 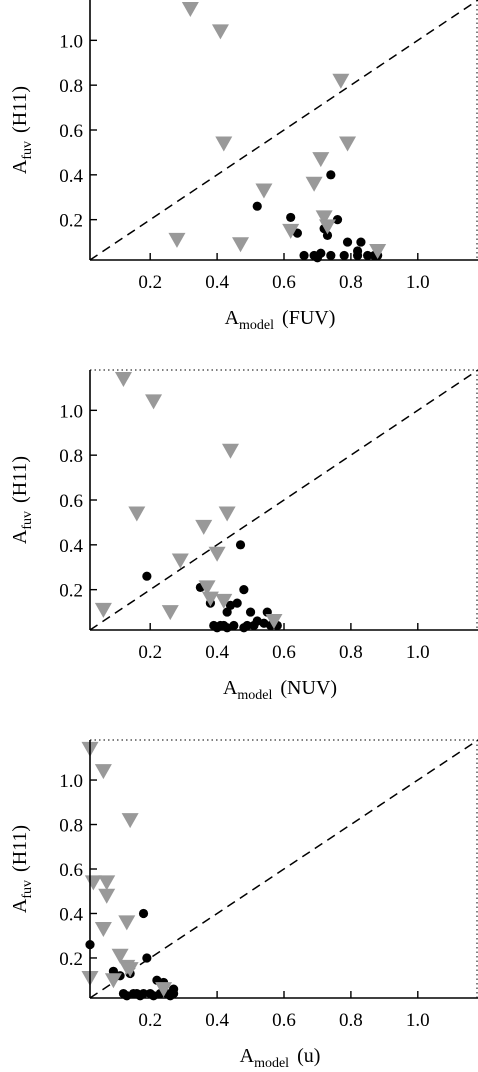 What do you see at coordinates (280, 320) in the screenshot?
I see `x-axis-label: Amodel (FUV)` at bounding box center [280, 320].